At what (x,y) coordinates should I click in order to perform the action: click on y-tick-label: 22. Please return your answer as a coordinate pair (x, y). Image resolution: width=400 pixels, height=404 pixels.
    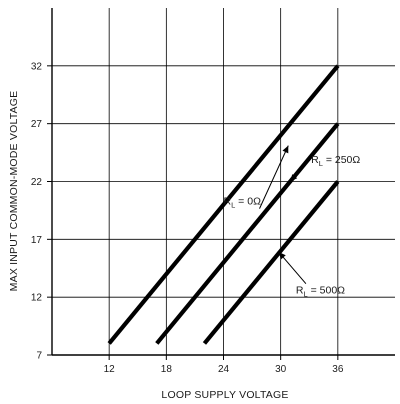
    Looking at the image, I should click on (37, 182).